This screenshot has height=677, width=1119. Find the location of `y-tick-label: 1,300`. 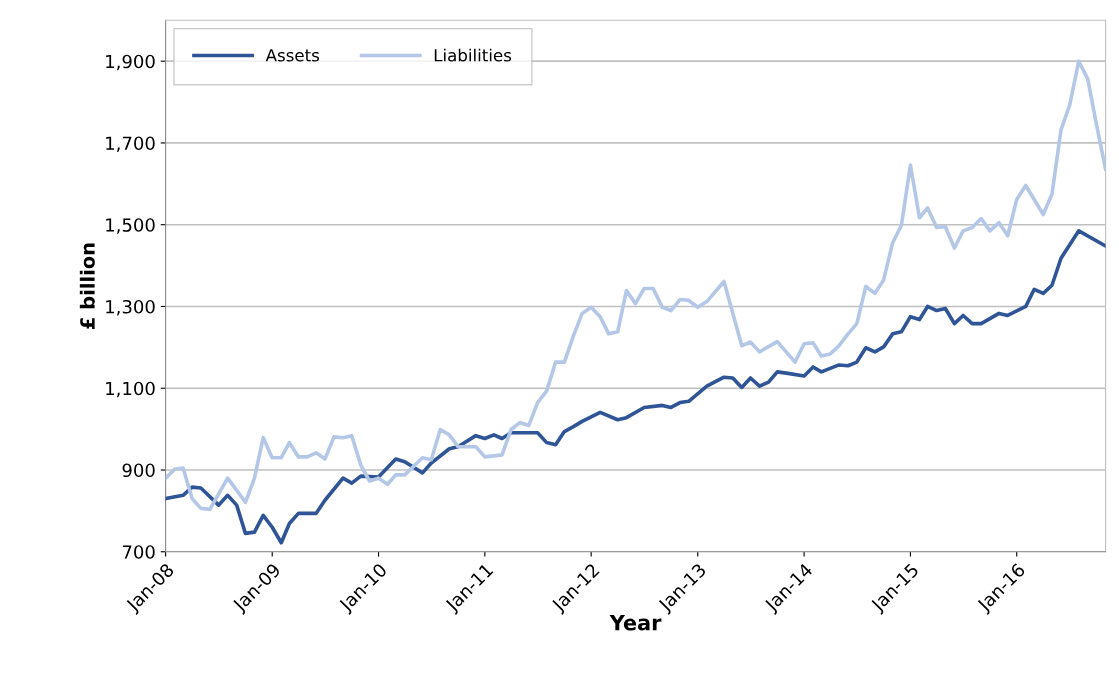

y-tick-label: 1,300 is located at coordinates (130, 307).